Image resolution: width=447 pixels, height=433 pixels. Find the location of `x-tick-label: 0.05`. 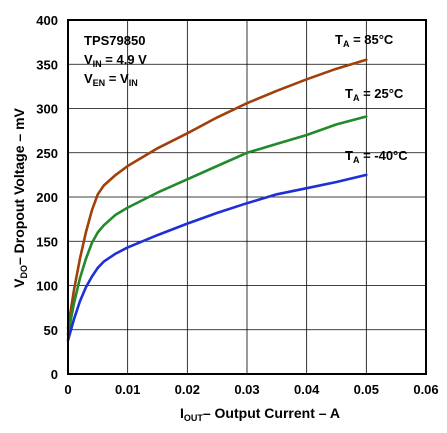

x-tick-label: 0.05 is located at coordinates (366, 389).